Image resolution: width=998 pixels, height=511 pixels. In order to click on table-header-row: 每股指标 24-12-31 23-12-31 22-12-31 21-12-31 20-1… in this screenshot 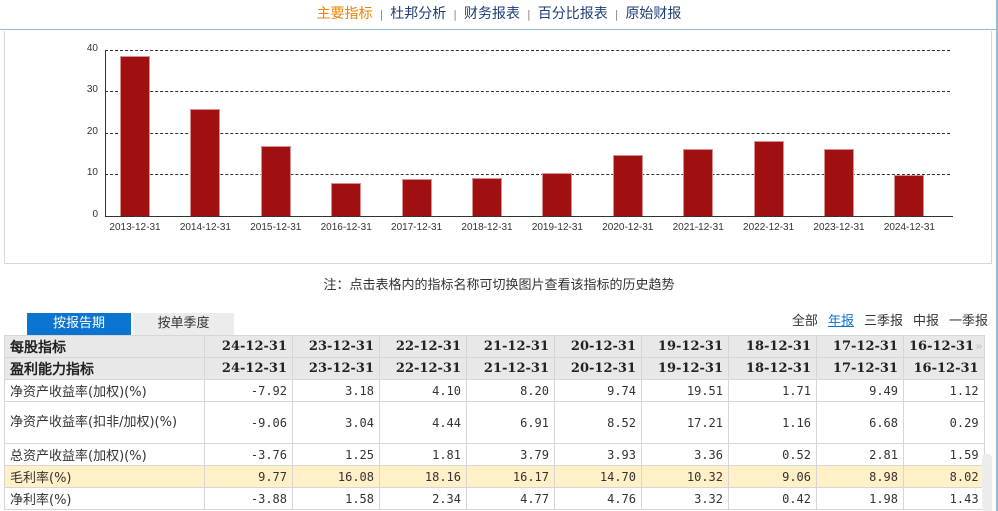, I will do `click(494, 346)`.